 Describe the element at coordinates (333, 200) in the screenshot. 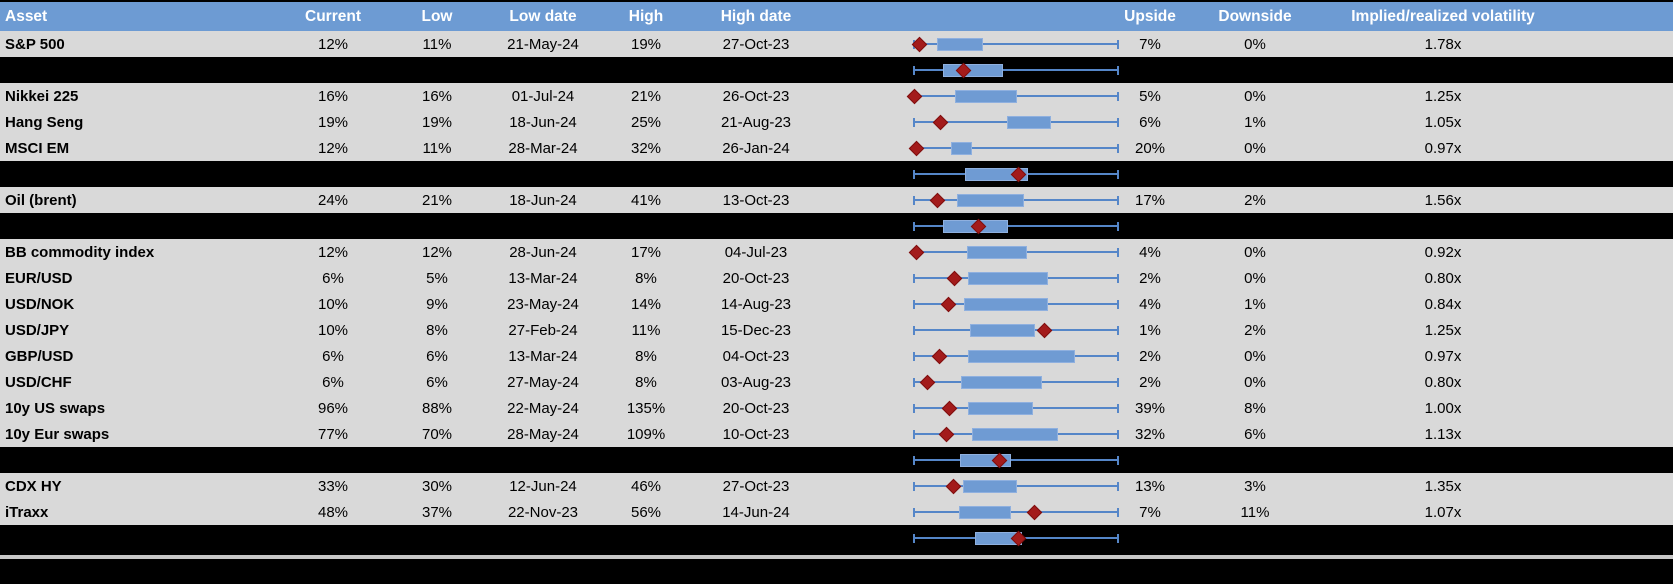

I see `cell-current: 24%` at that location.